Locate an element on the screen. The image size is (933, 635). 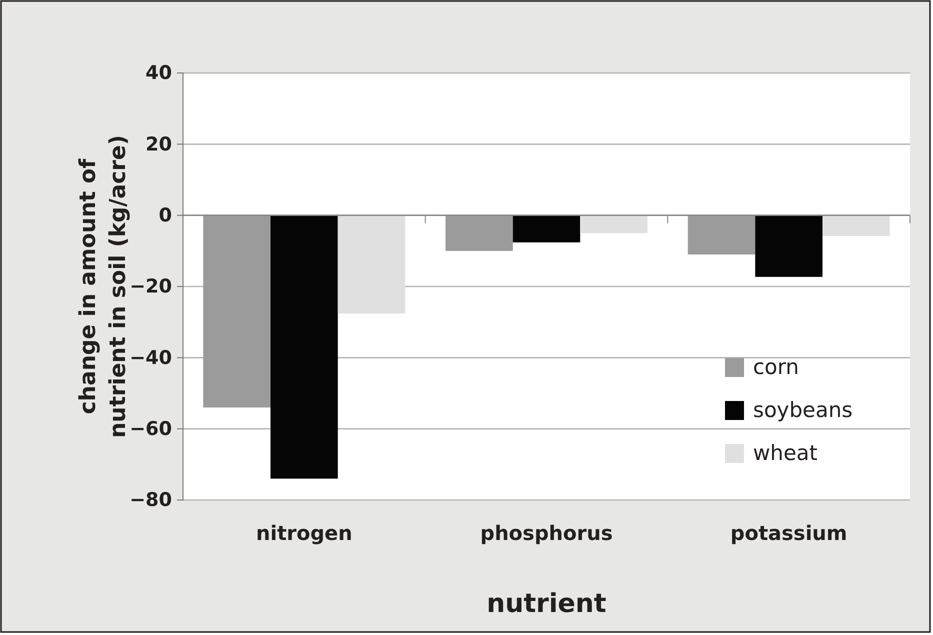
legend-label: corn is located at coordinates (776, 367).